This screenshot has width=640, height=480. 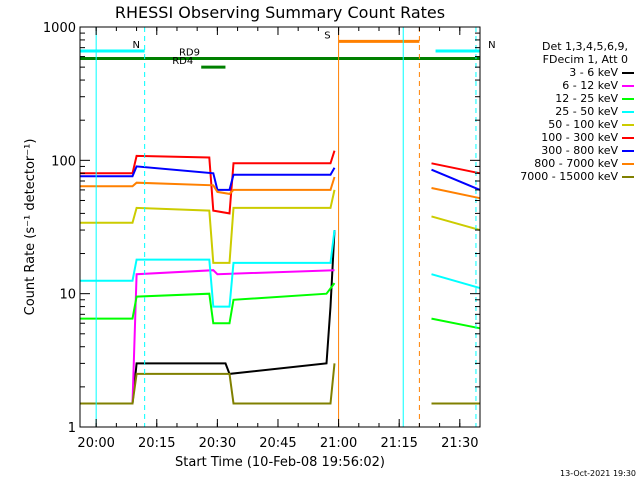 I want to click on x-tick-label: 20:15, so click(x=156, y=443).